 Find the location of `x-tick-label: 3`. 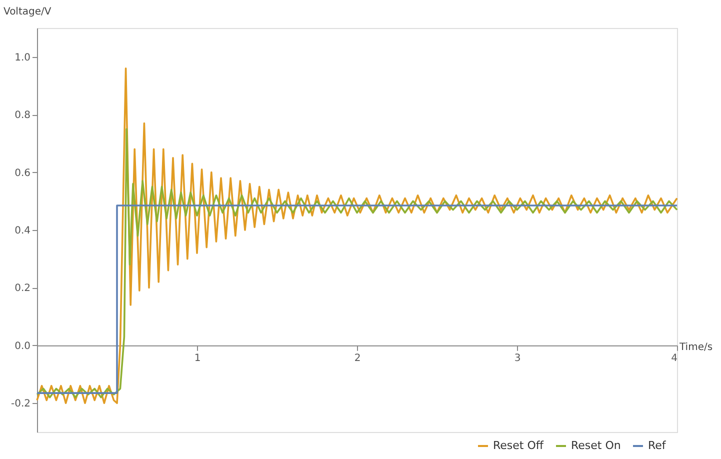

x-tick-label: 3 is located at coordinates (517, 358).